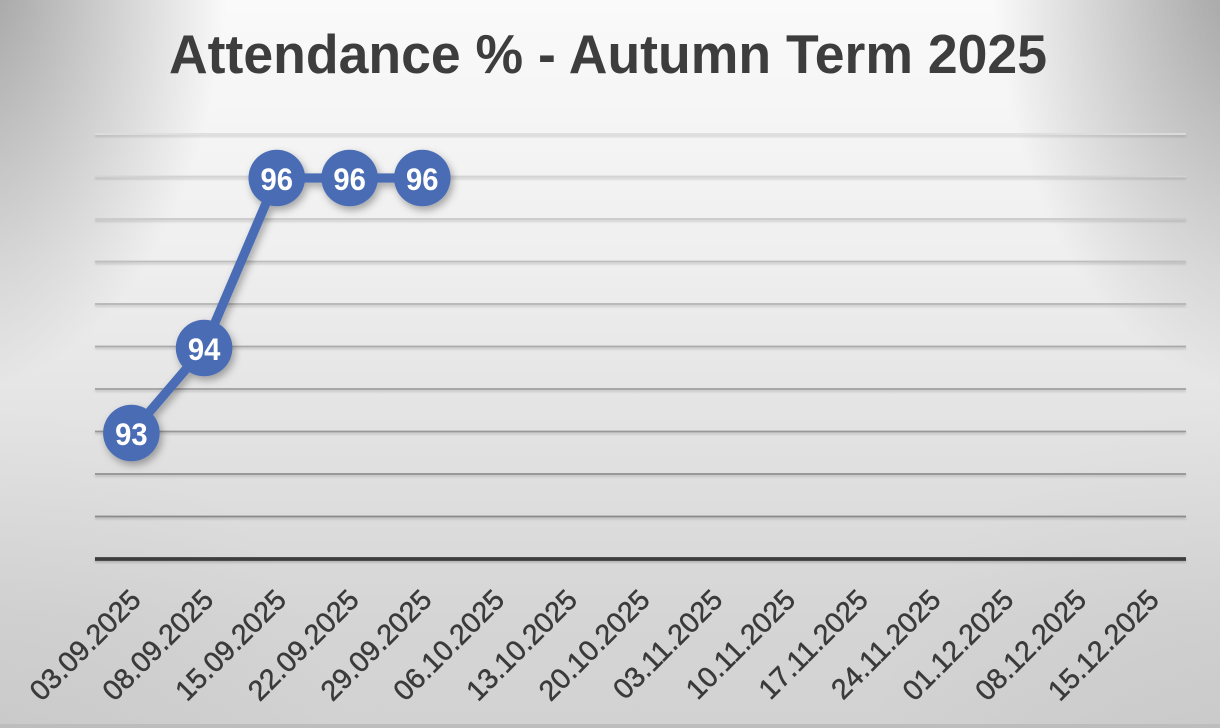 The image size is (1220, 728). I want to click on svg-text: 93, so click(131, 434).